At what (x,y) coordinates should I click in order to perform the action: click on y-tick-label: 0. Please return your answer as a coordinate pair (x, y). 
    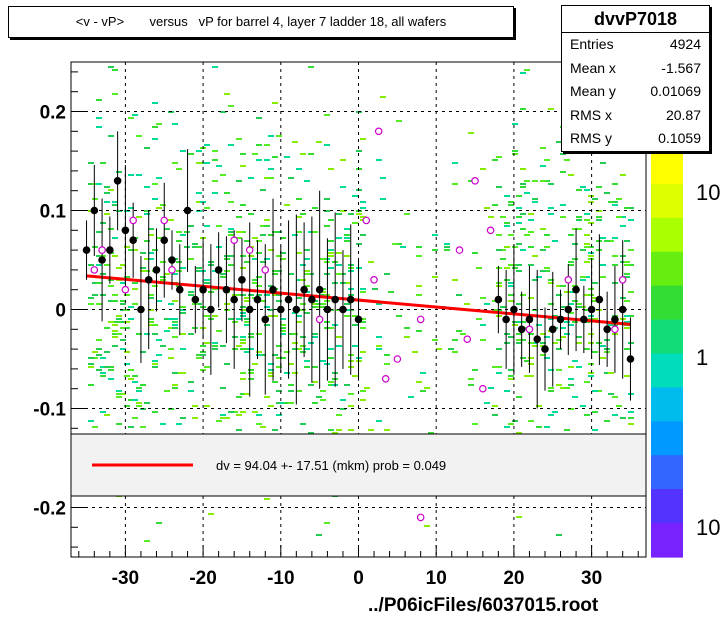
    Looking at the image, I should click on (60, 311).